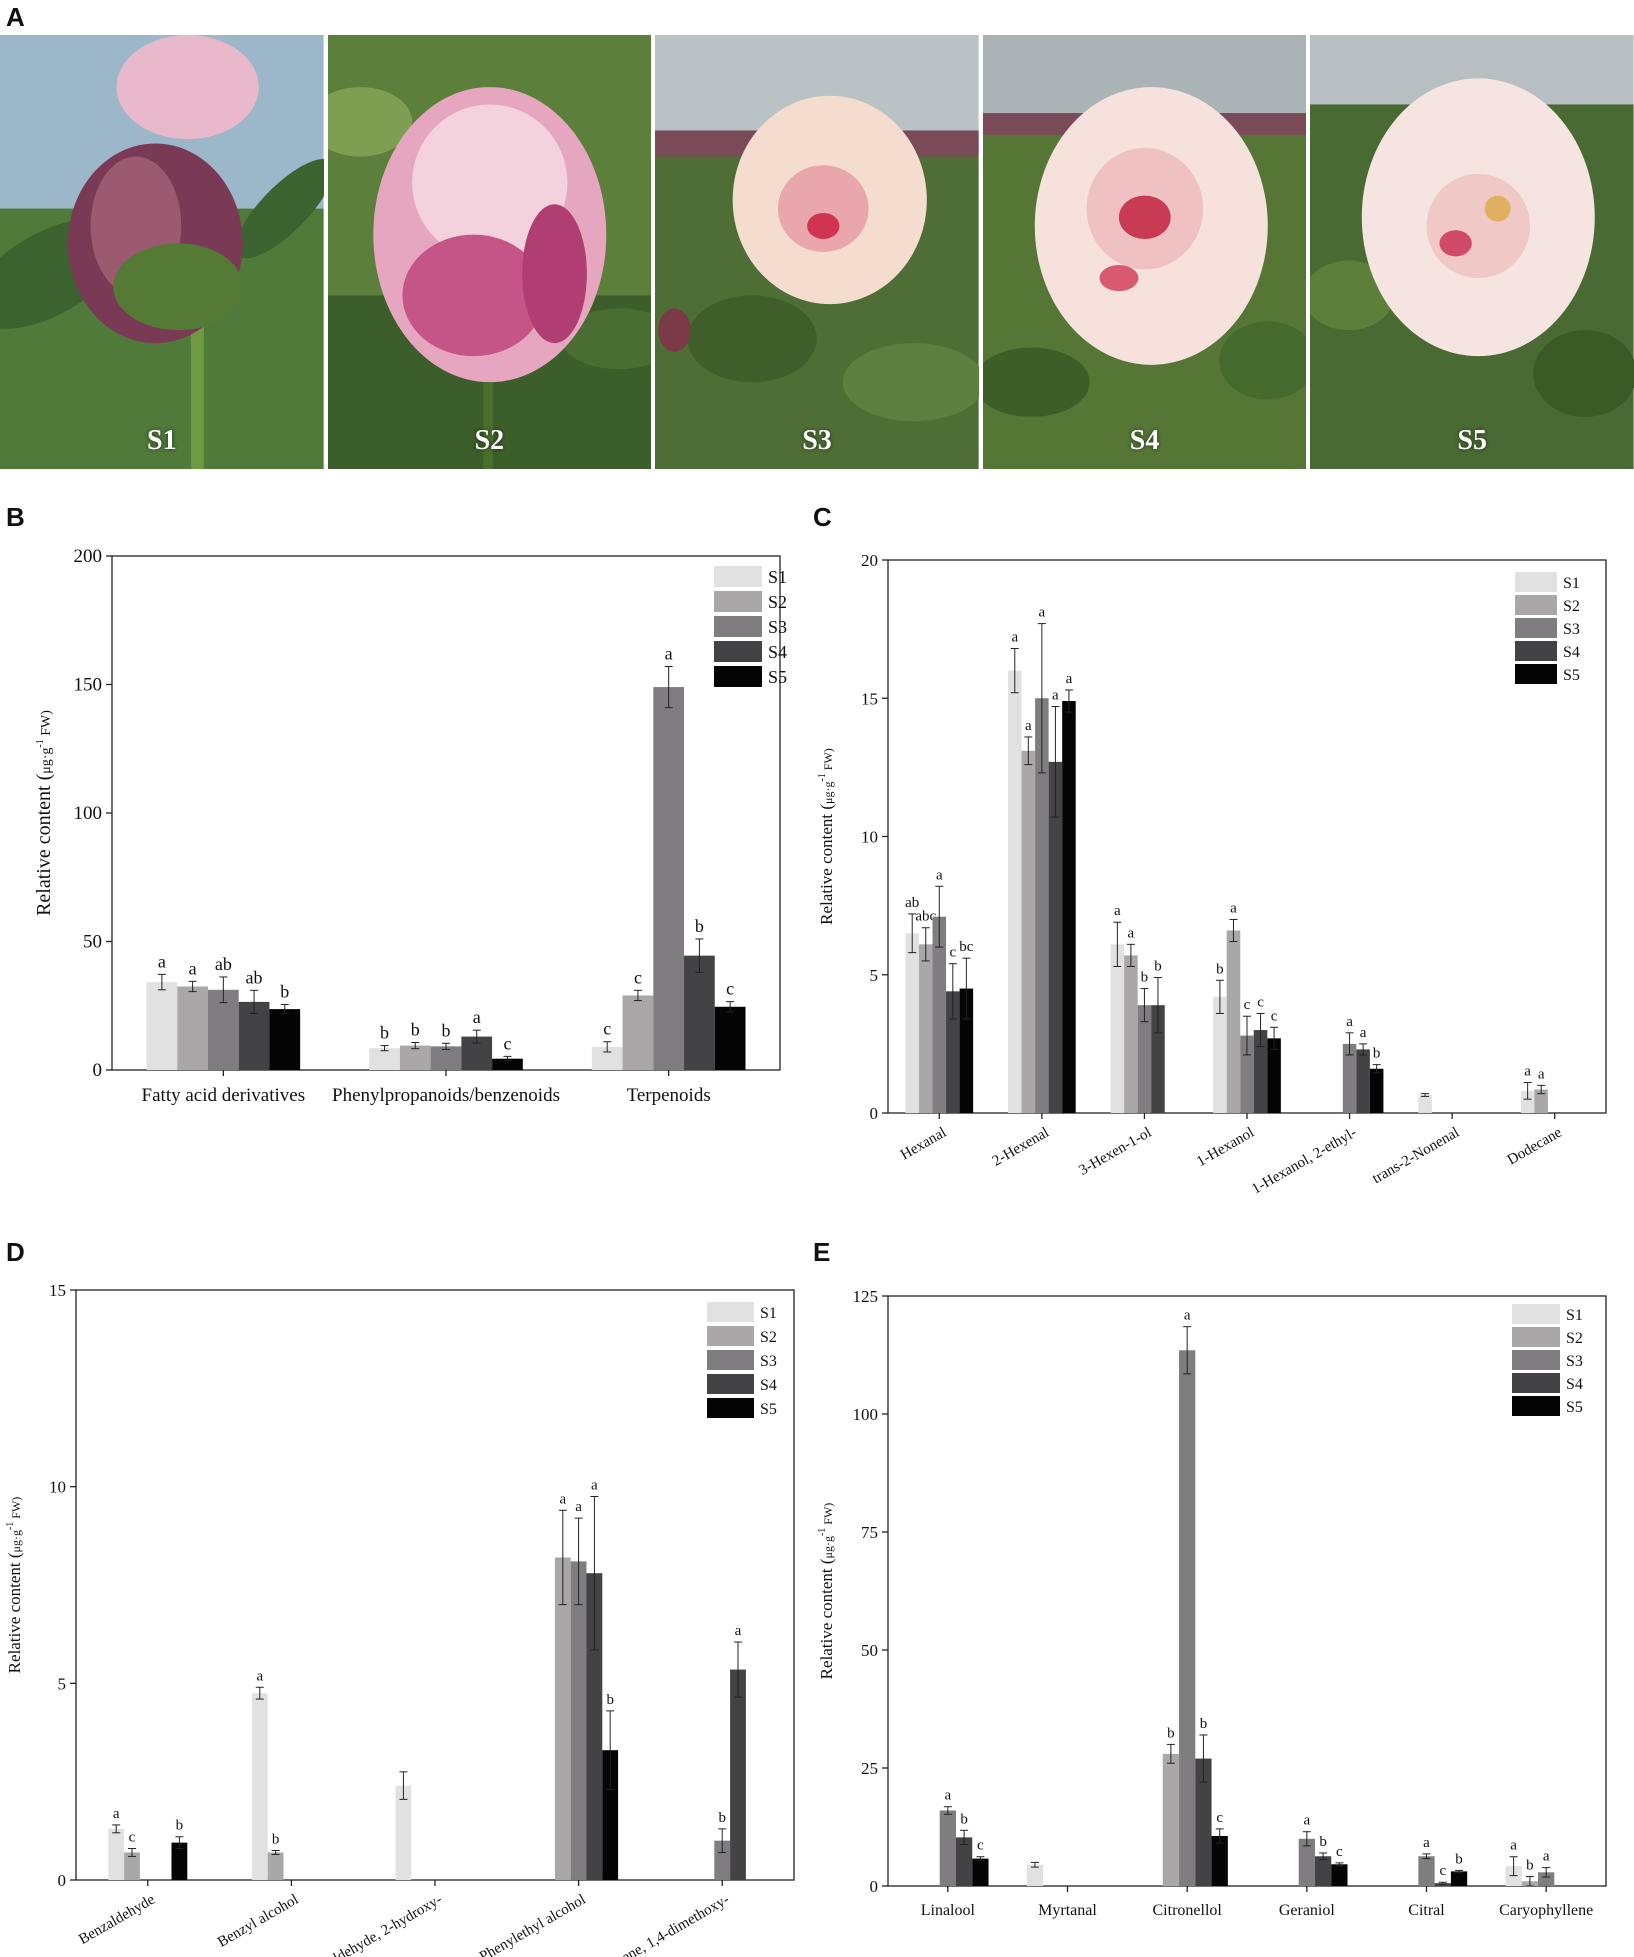 Image resolution: width=1634 pixels, height=1957 pixels. What do you see at coordinates (1571, 675) in the screenshot?
I see `legend-label: S5` at bounding box center [1571, 675].